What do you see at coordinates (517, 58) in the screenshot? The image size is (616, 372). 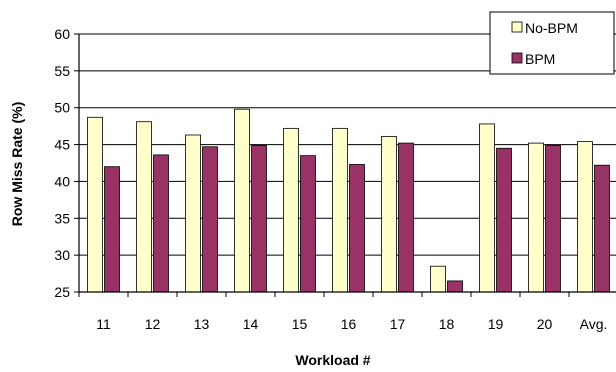 I see `legend-swatch-bpm` at bounding box center [517, 58].